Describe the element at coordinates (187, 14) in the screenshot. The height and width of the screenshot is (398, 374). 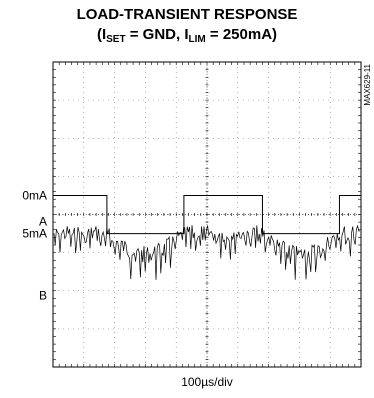
I see `chart-title-line1: LOAD-TRANSIENT RESPONSE` at that location.